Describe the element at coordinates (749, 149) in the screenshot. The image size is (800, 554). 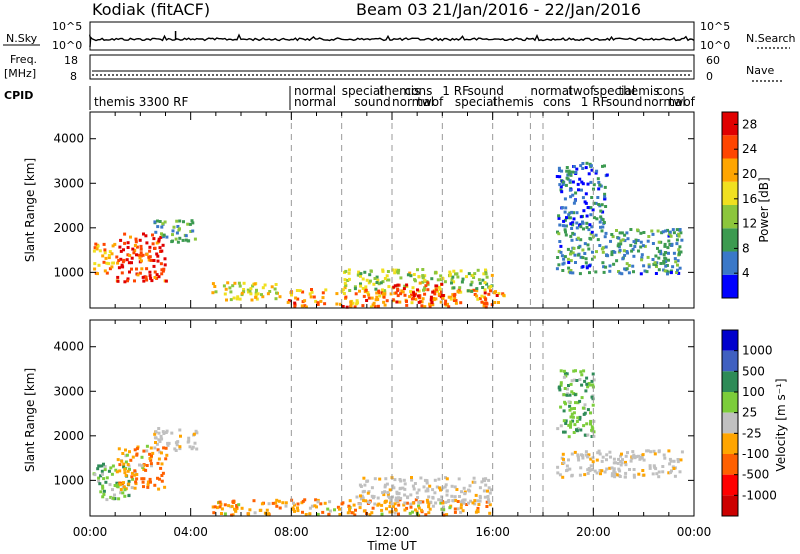
I see `power-colorbar-tick-label: 24` at that location.